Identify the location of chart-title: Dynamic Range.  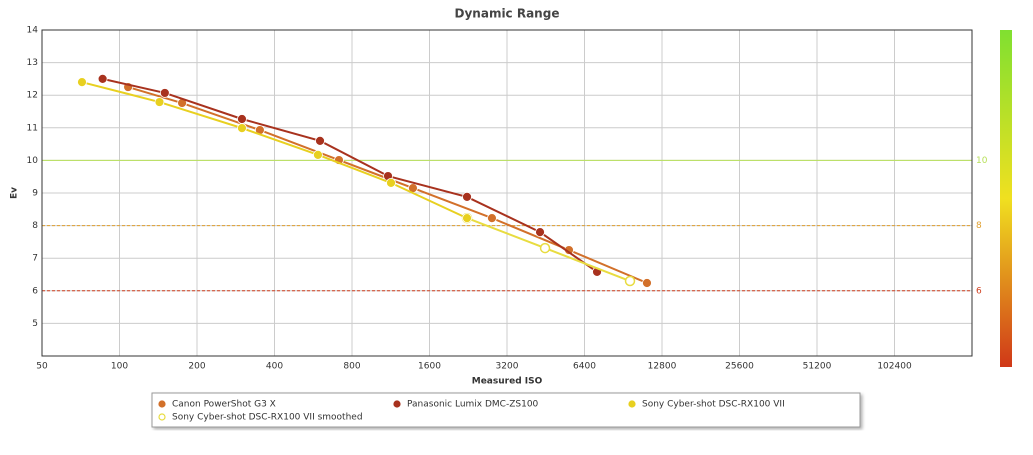
(507, 14).